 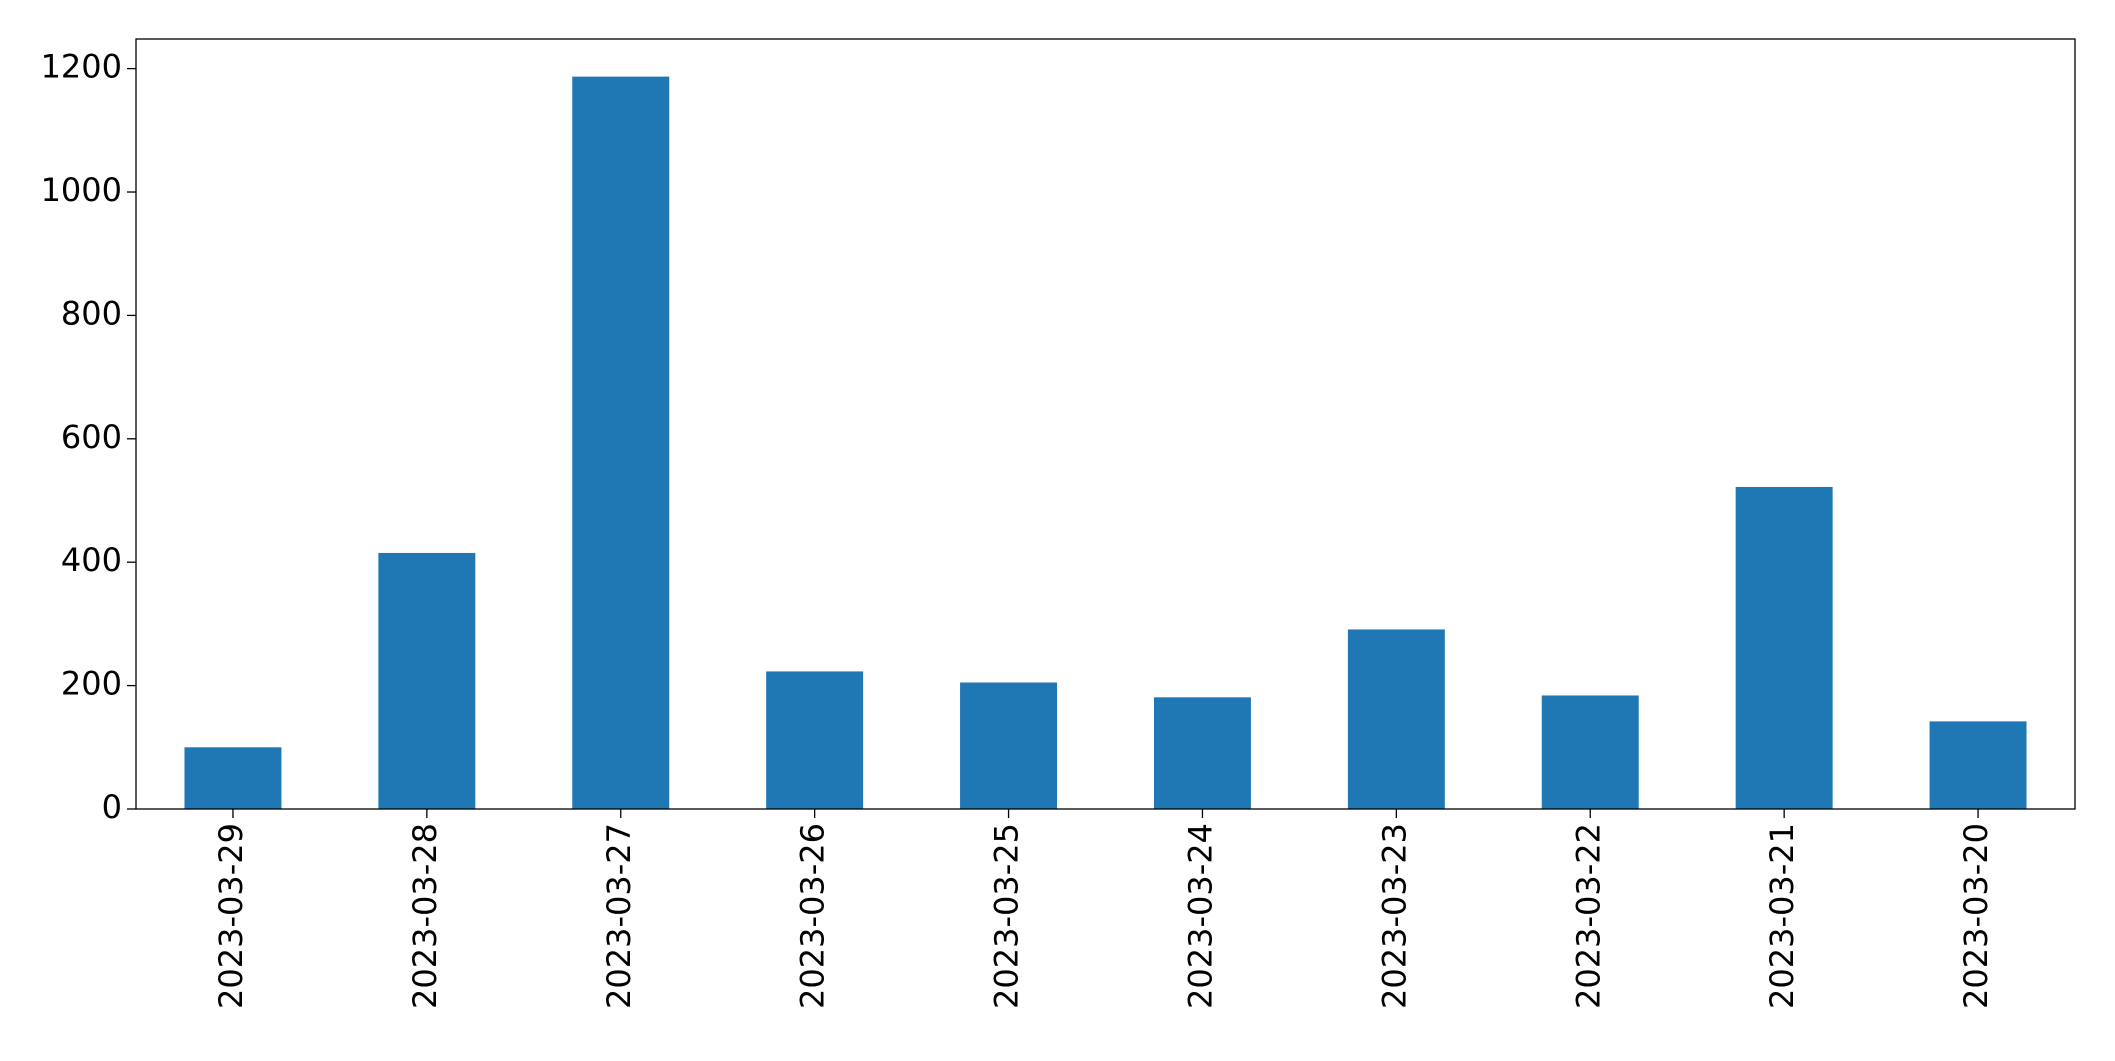 What do you see at coordinates (813, 916) in the screenshot?
I see `x-tick-label: 2023-03-26` at bounding box center [813, 916].